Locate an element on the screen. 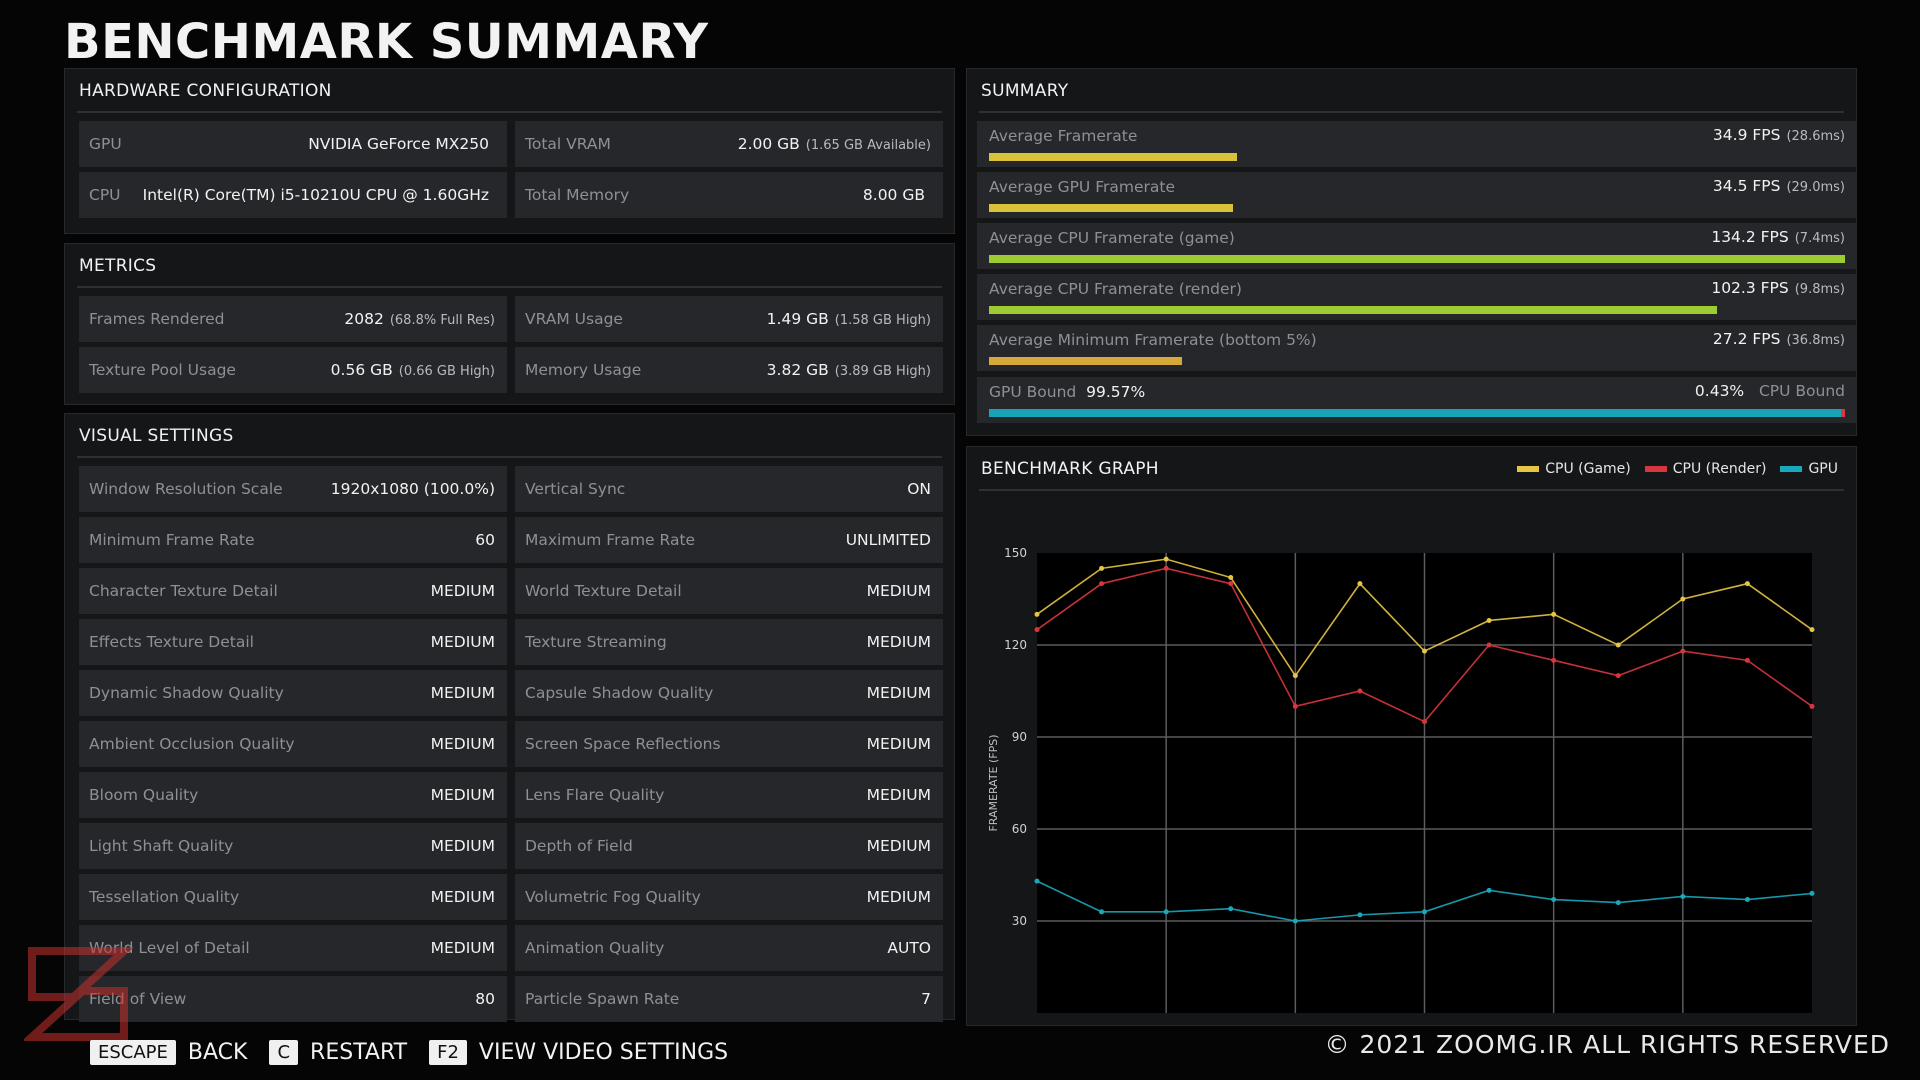 The height and width of the screenshot is (1080, 1920). setting-light-shaft-quality: Light Shaft Quality MEDIUM is located at coordinates (293, 846).